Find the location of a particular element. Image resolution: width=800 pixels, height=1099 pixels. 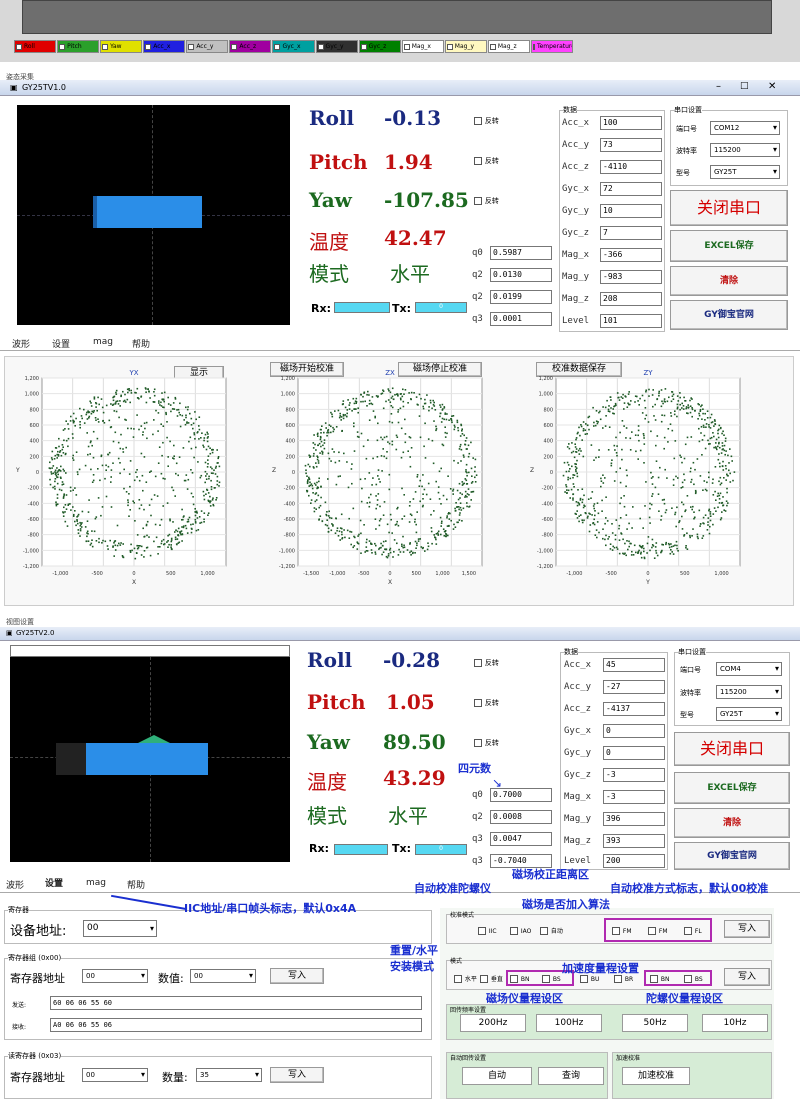

gyc-x-field: 0 is located at coordinates (634, 731).